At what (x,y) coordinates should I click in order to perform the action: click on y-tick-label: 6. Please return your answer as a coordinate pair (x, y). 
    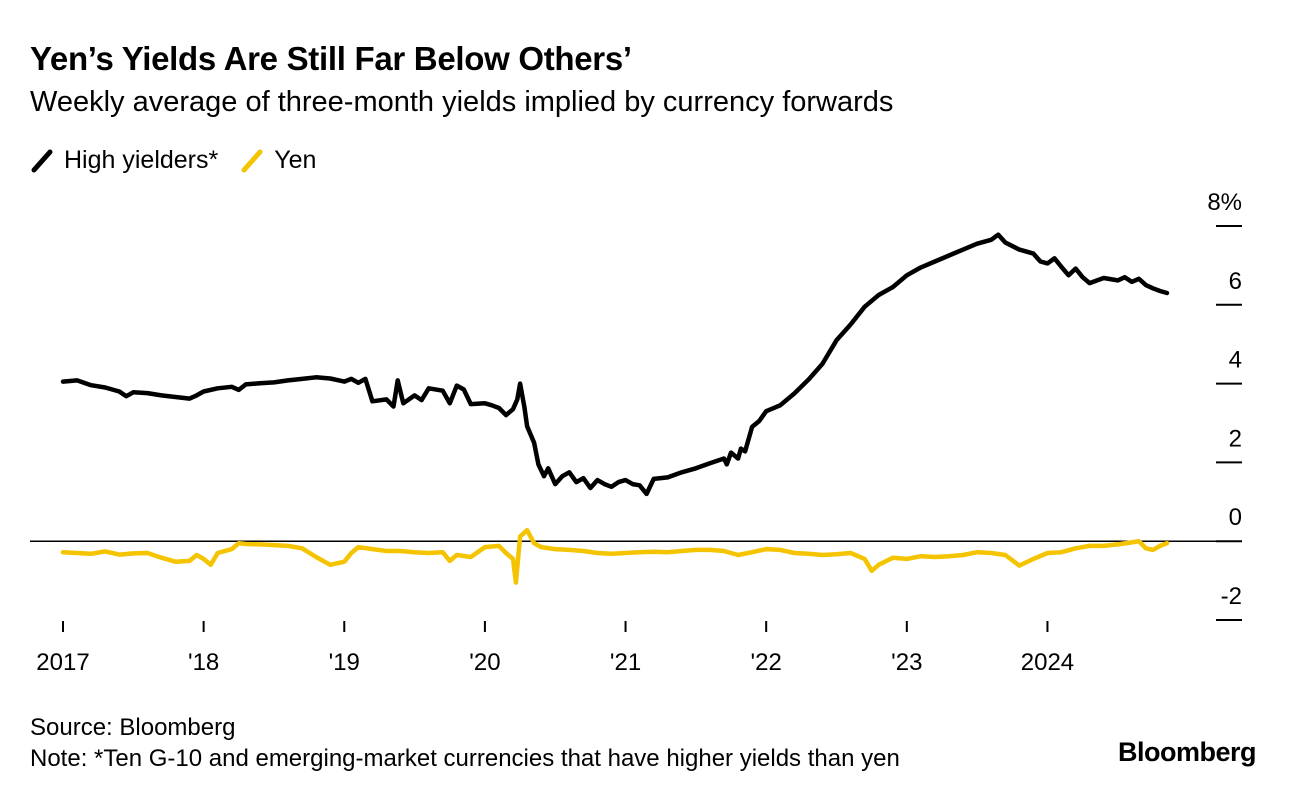
    Looking at the image, I should click on (1235, 281).